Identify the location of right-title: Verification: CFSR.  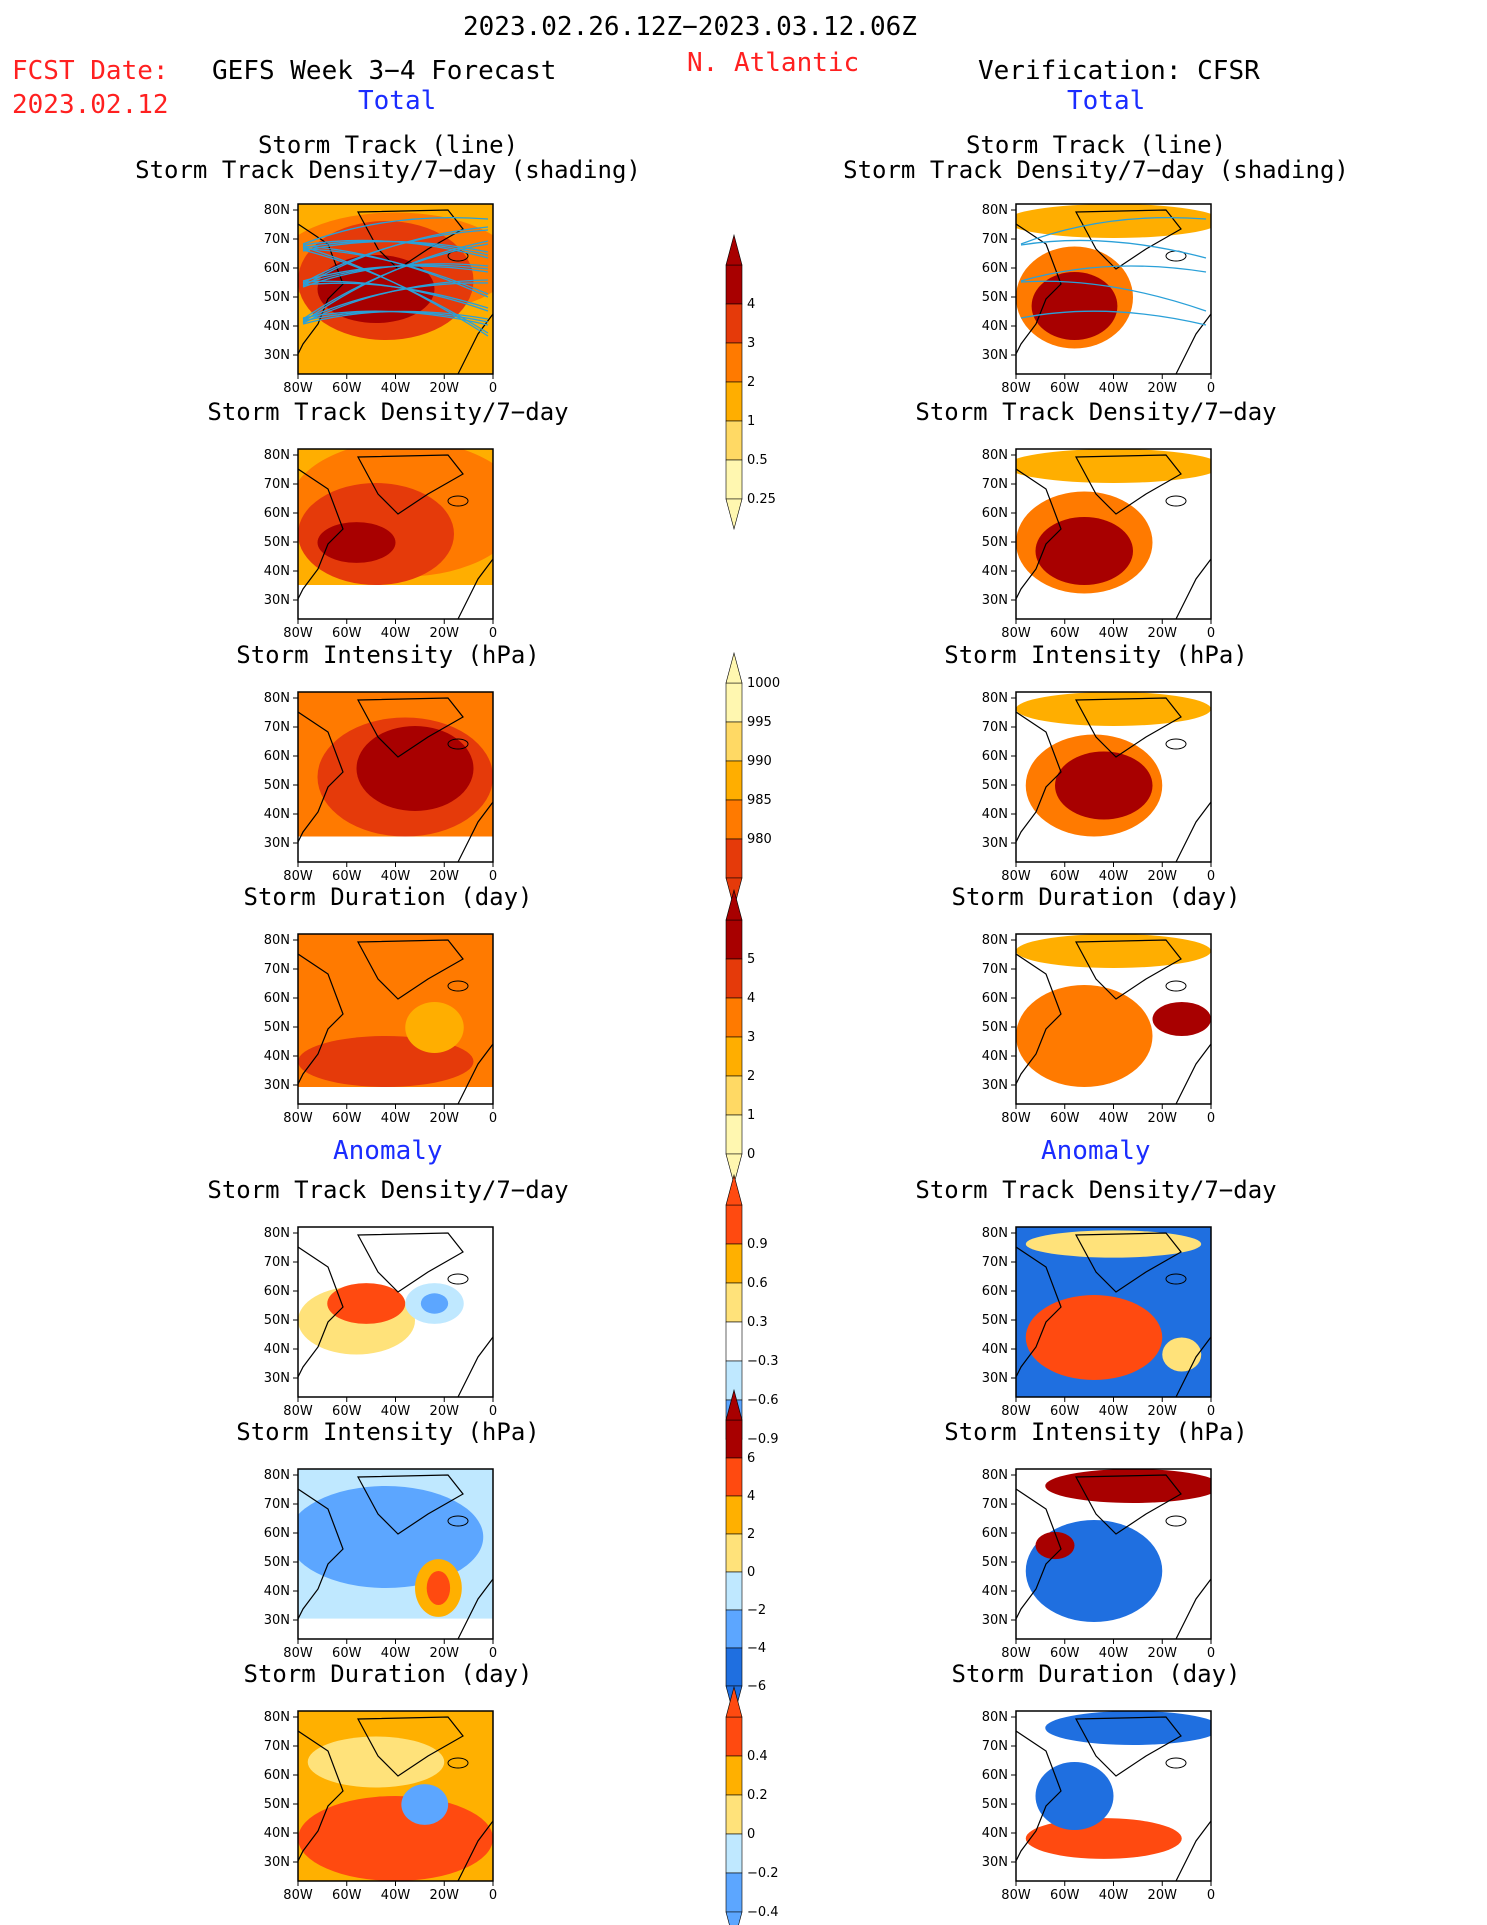
(1119, 71).